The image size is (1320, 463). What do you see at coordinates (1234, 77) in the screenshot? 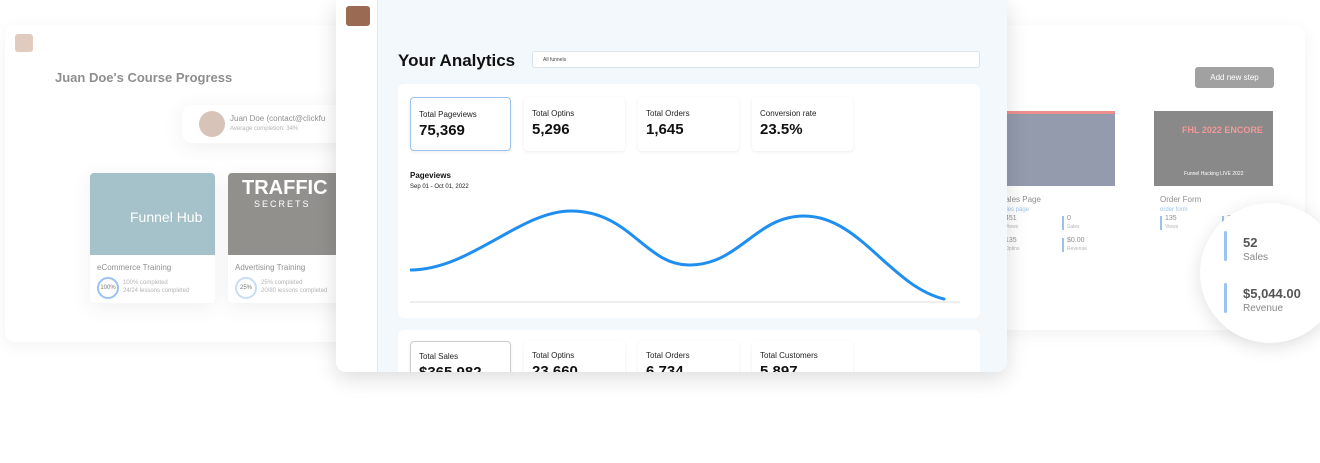
I see `add-step-button: Add new step` at bounding box center [1234, 77].